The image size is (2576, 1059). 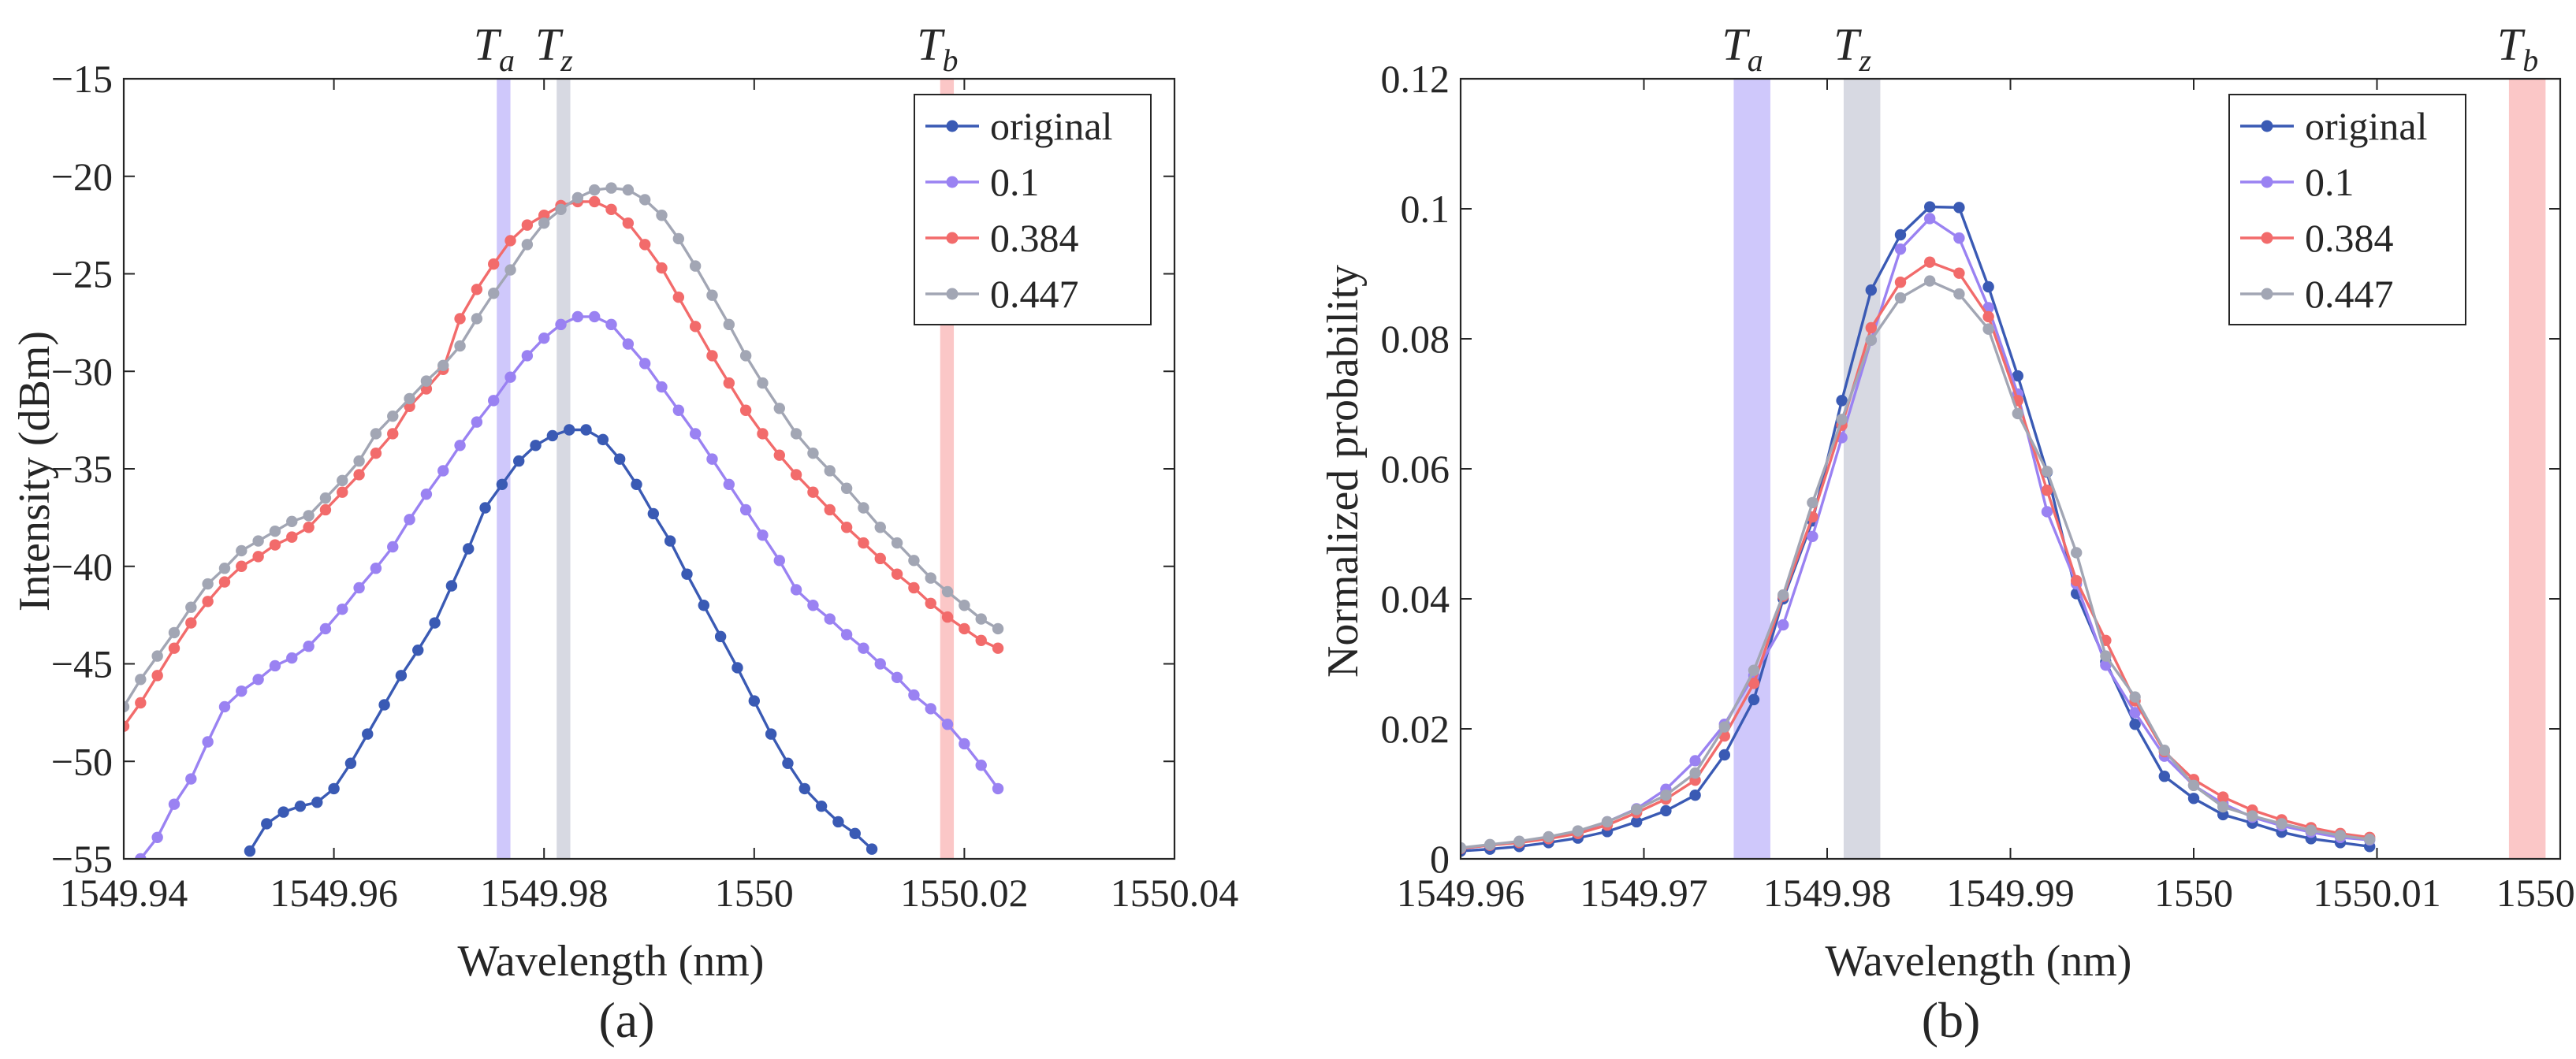 What do you see at coordinates (82, 469) in the screenshot?
I see `y-tick-label: −35` at bounding box center [82, 469].